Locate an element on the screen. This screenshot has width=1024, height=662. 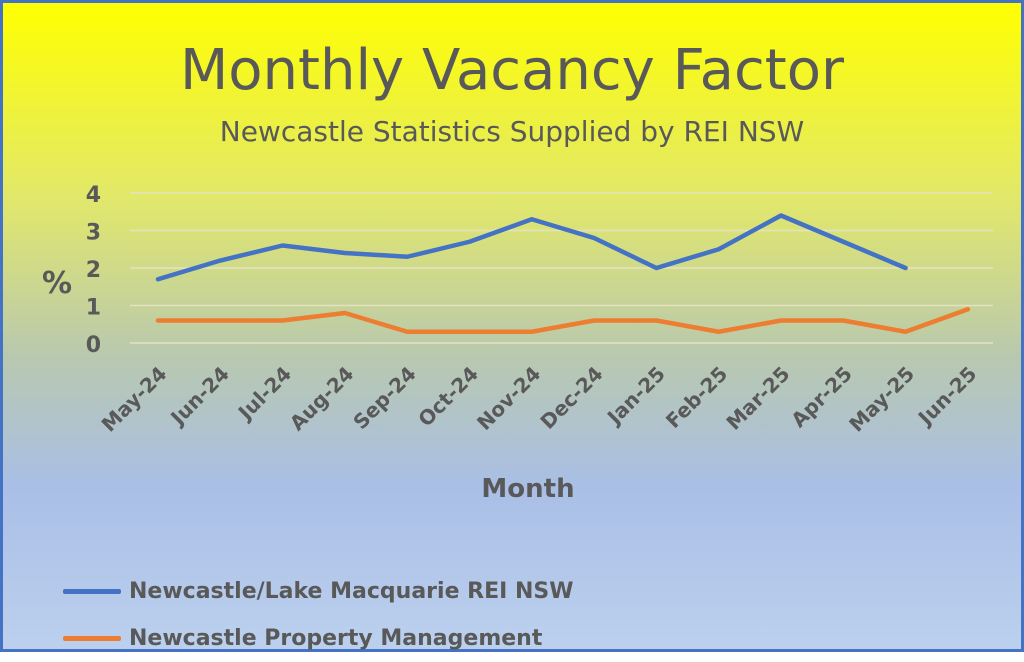
y-tick-label: 2 is located at coordinates (93, 270).